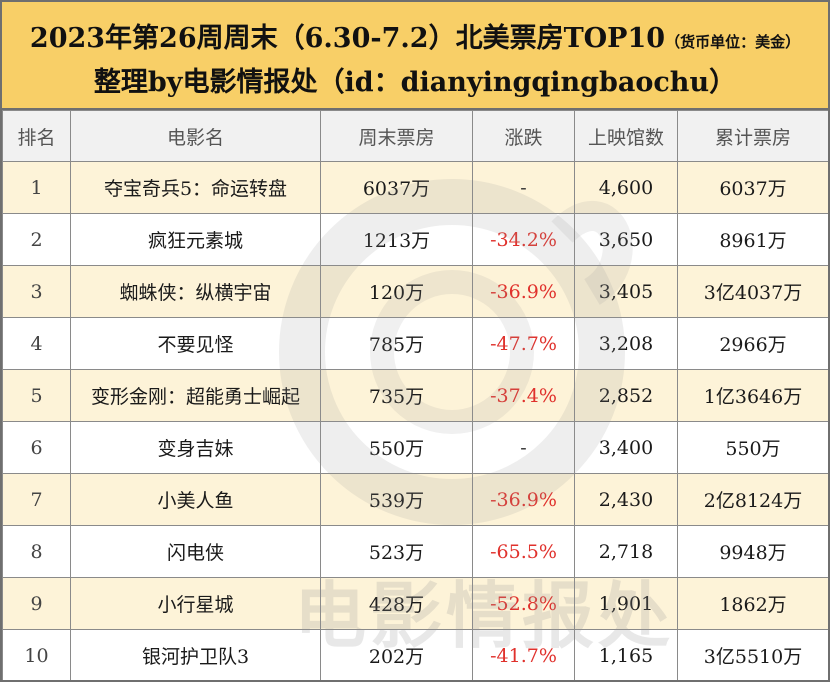 This screenshot has width=830, height=682. I want to click on table-row: 8 闪电侠 523万 -65.5% 2,718 9948万, so click(415, 551).